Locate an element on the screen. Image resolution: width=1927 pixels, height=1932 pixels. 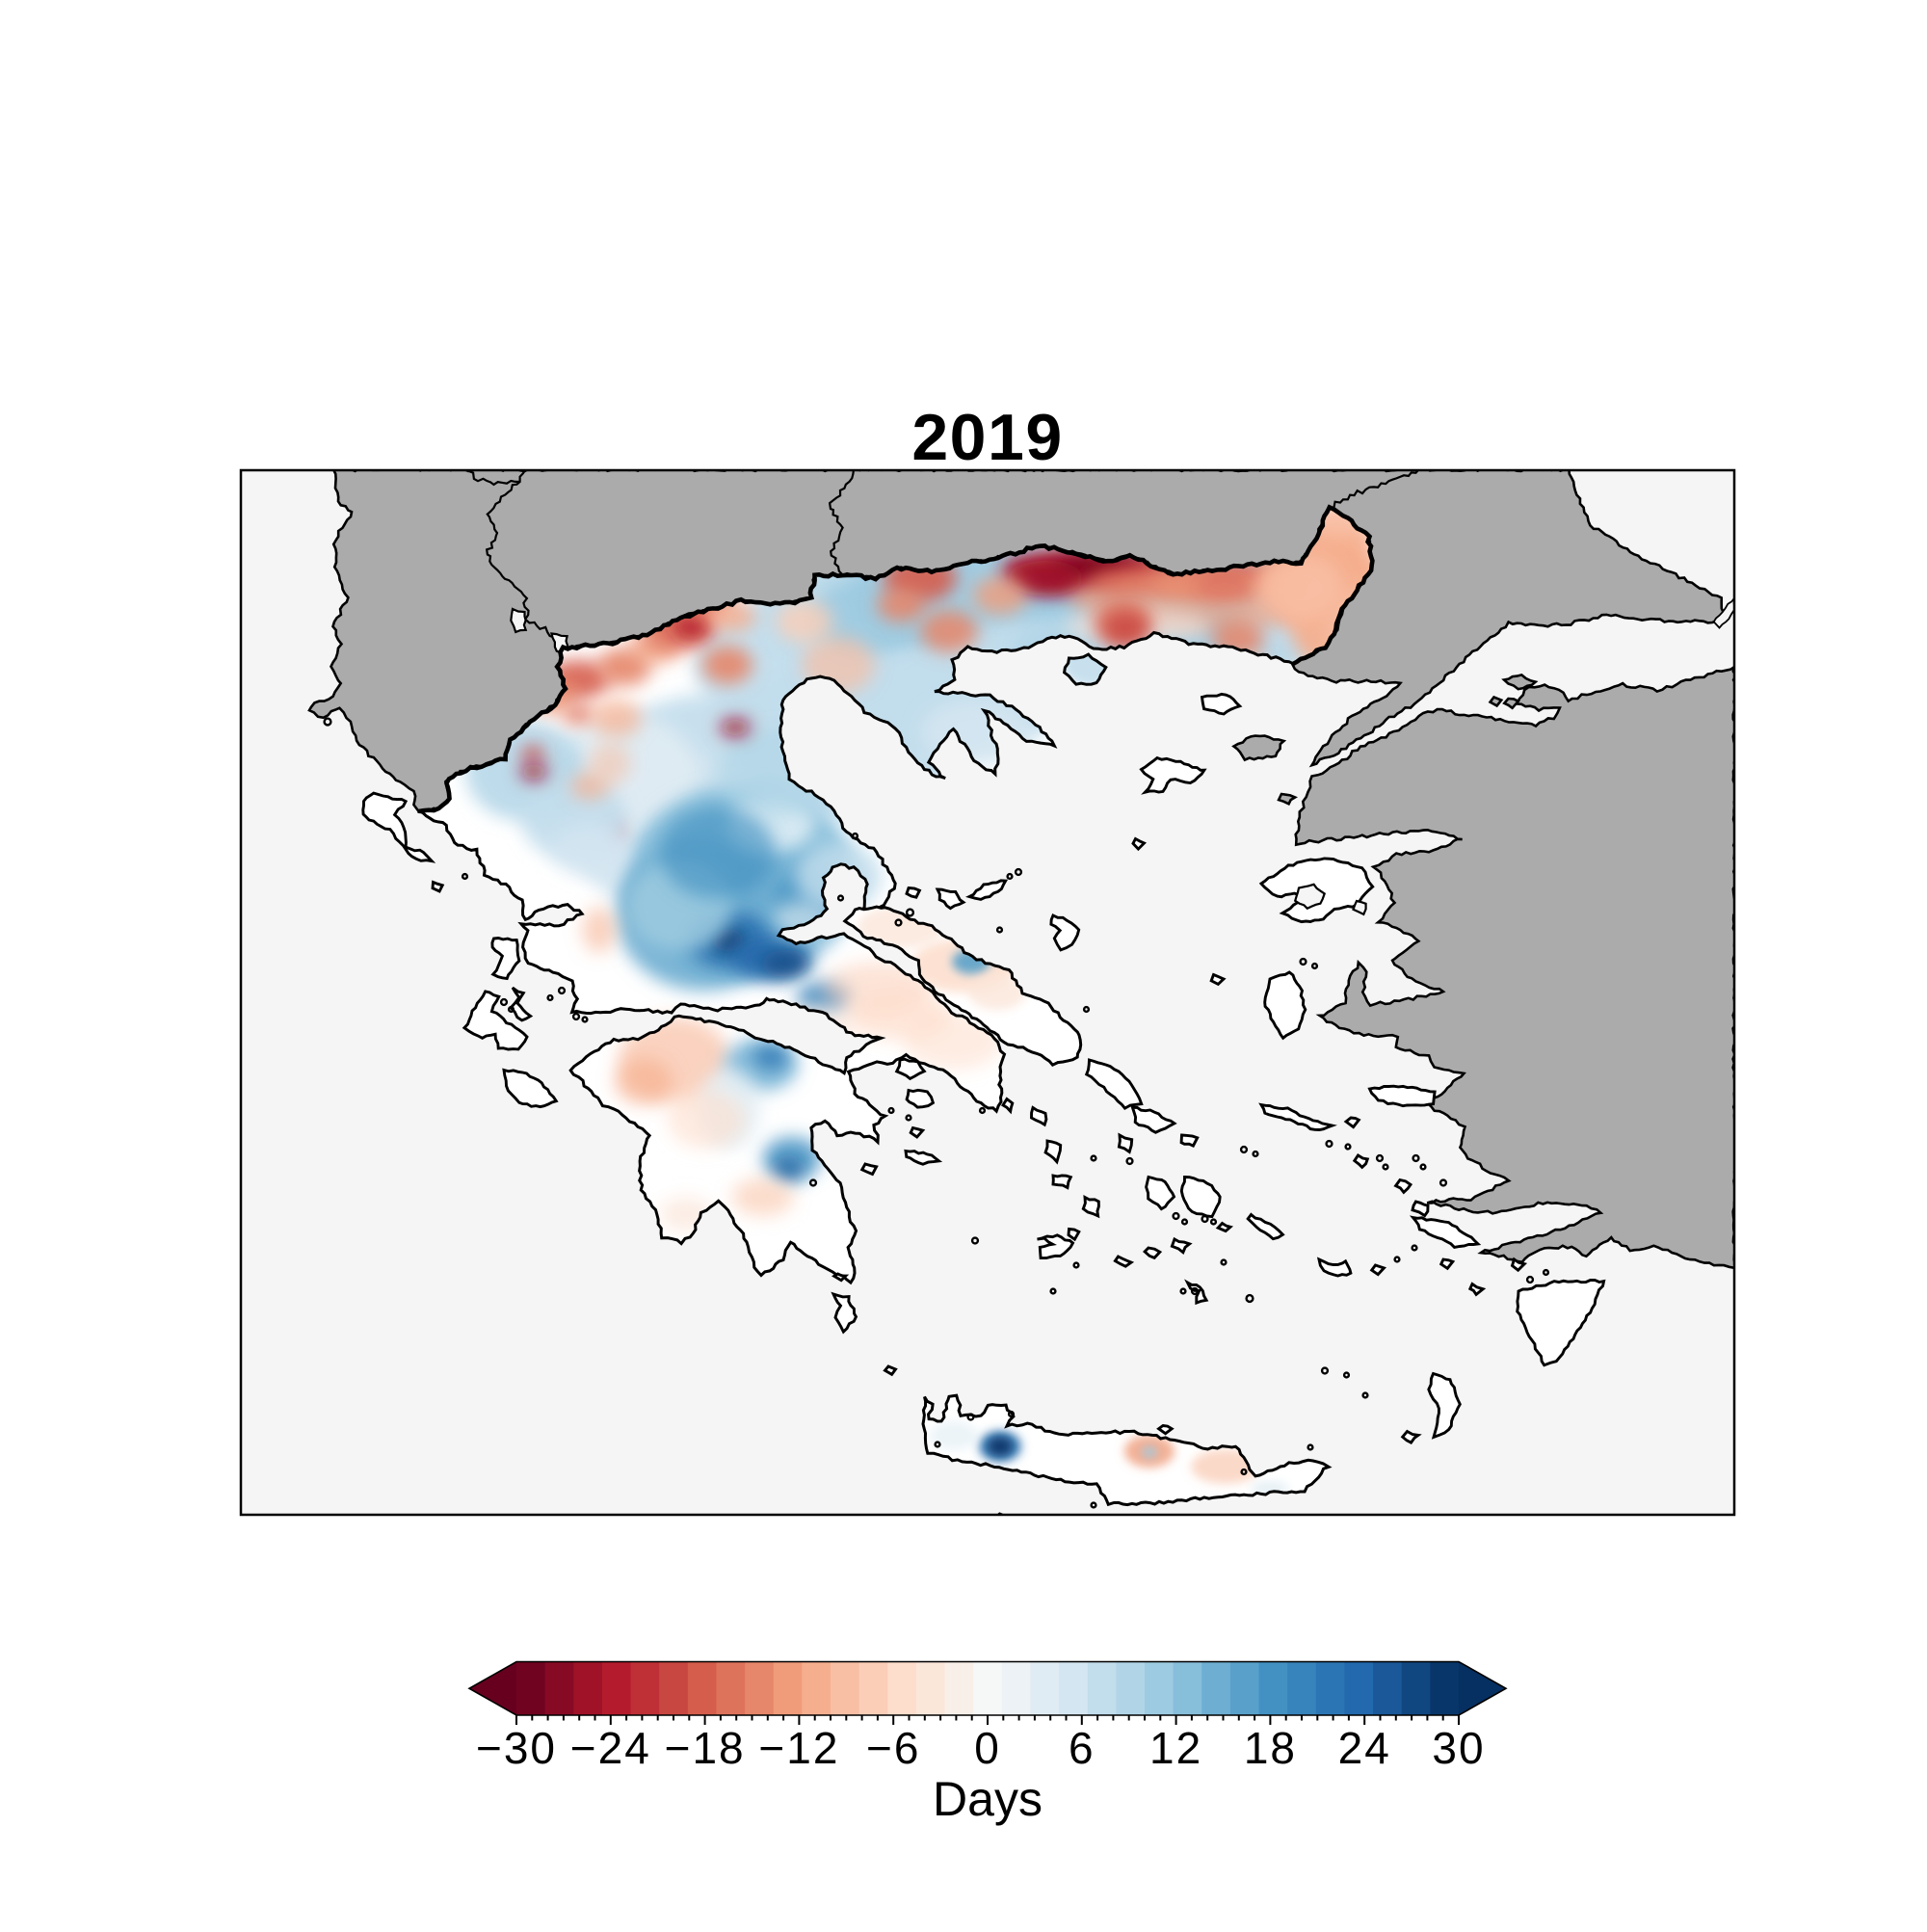
svg-text: −24 is located at coordinates (611, 1748).